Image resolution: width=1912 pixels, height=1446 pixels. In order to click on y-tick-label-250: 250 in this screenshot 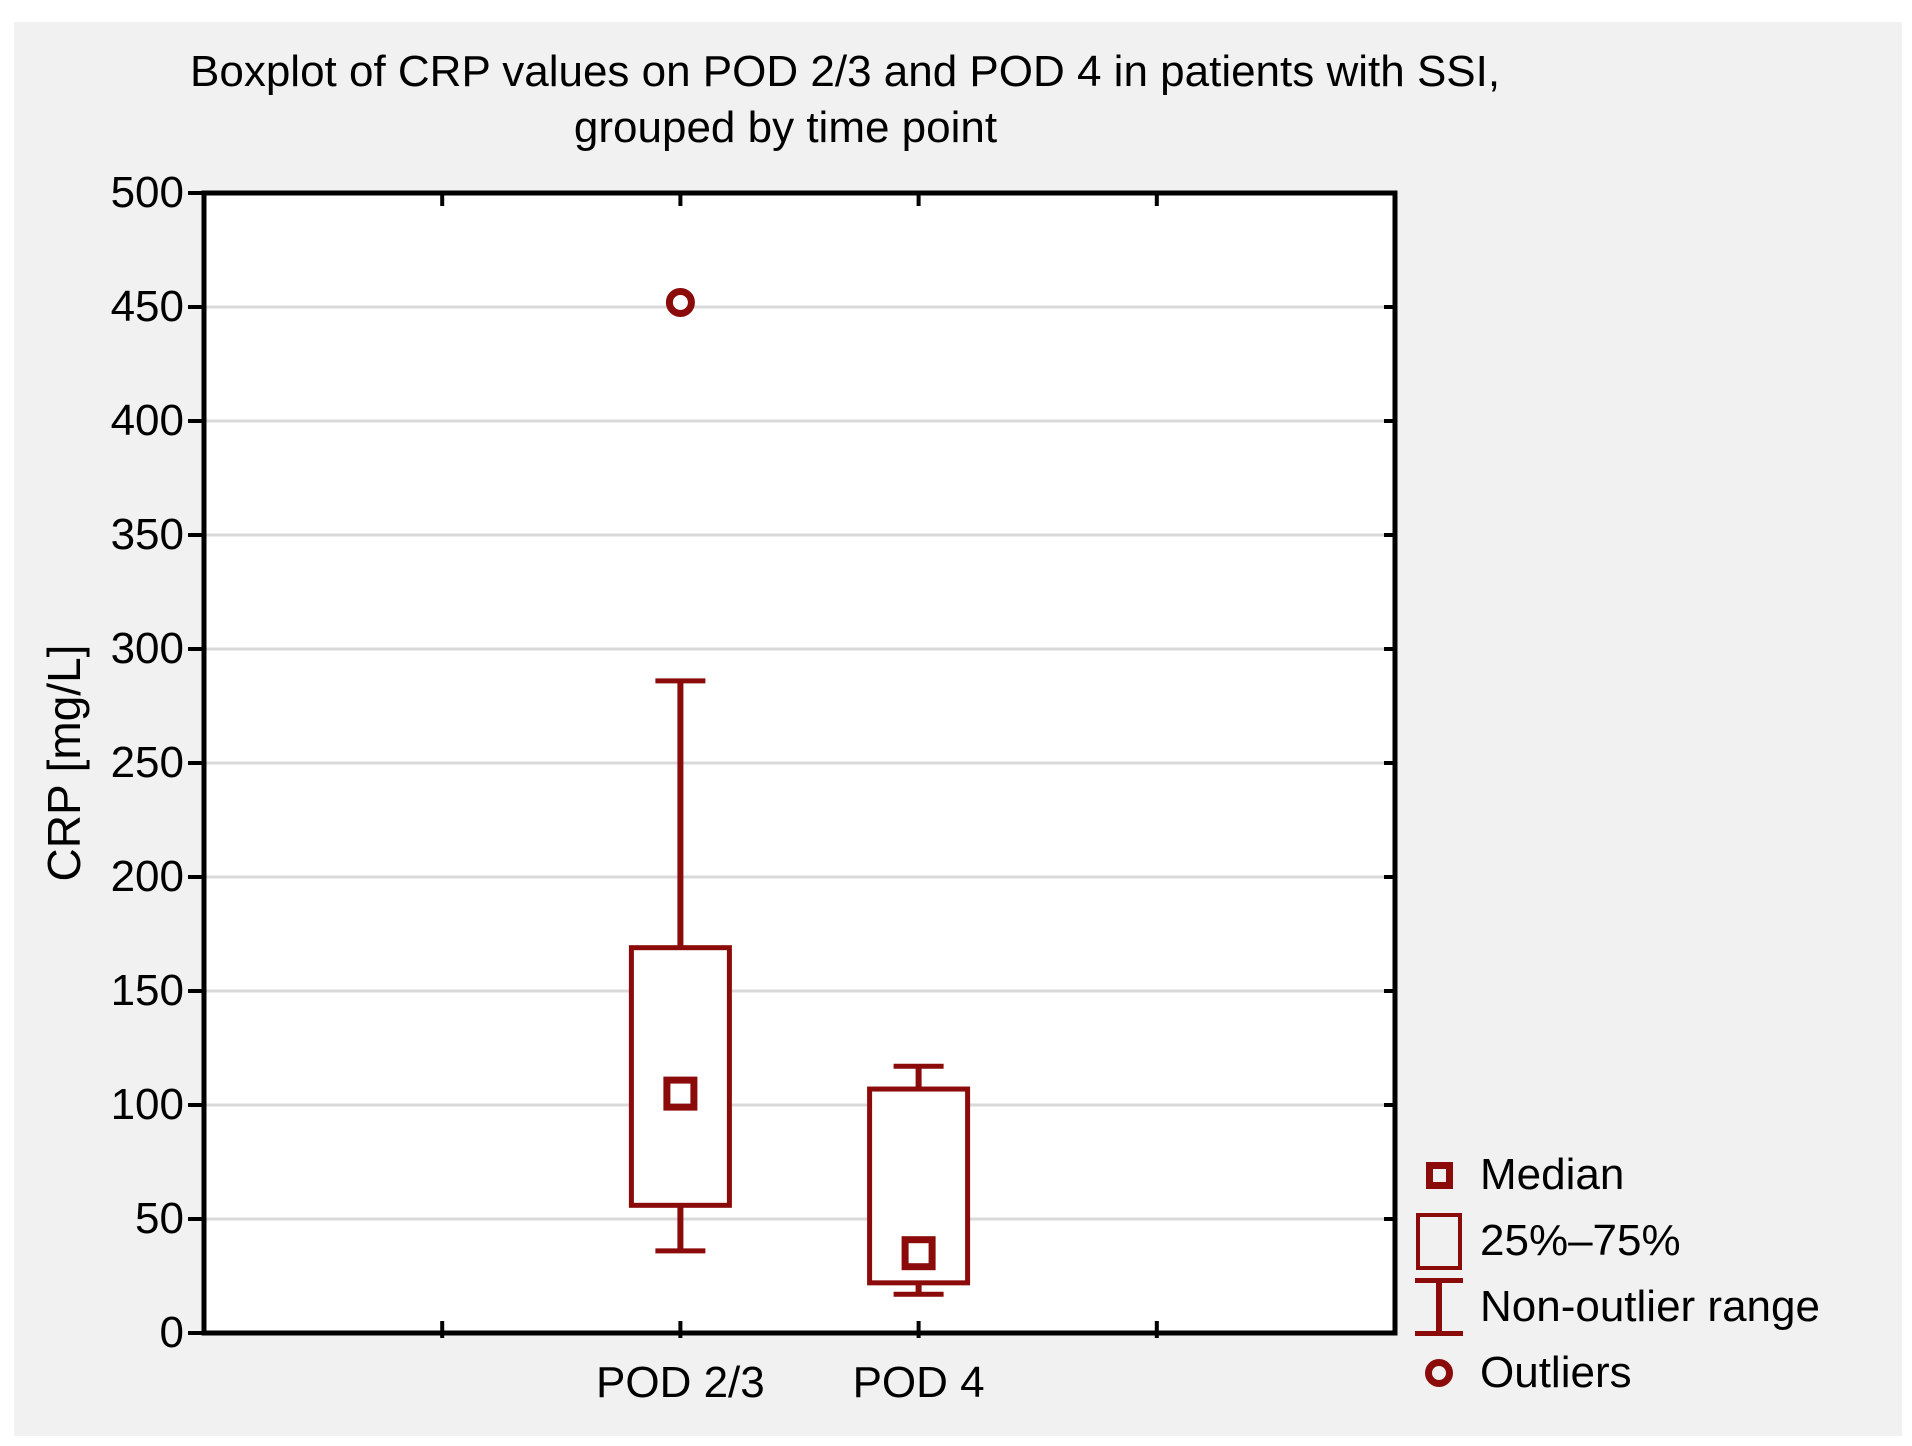, I will do `click(147, 762)`.